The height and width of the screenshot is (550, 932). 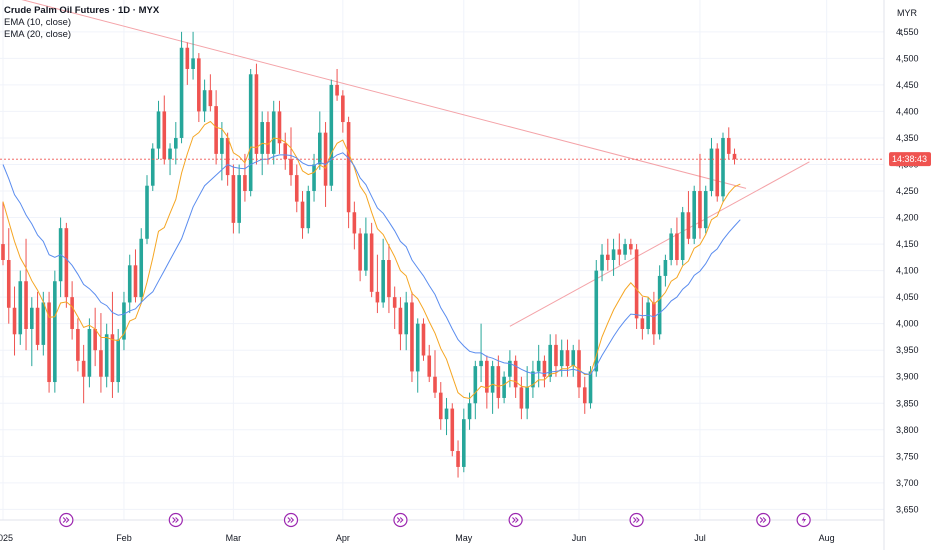 What do you see at coordinates (435, 520) in the screenshot?
I see `event-markers` at bounding box center [435, 520].